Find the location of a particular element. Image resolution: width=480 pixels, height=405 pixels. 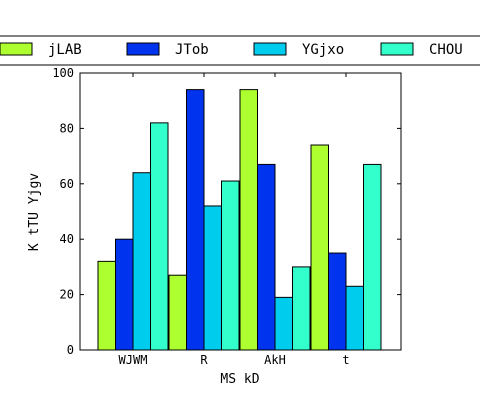

x-tick-label-t: t is located at coordinates (345, 360).